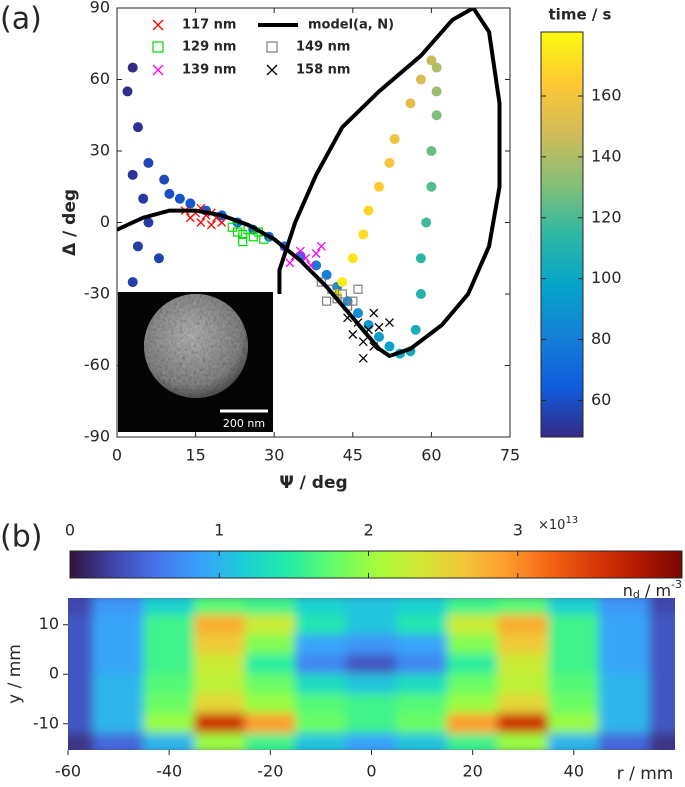 This screenshot has height=787, width=685. Describe the element at coordinates (645, 774) in the screenshot. I see `x-axis-label: r / mm` at that location.